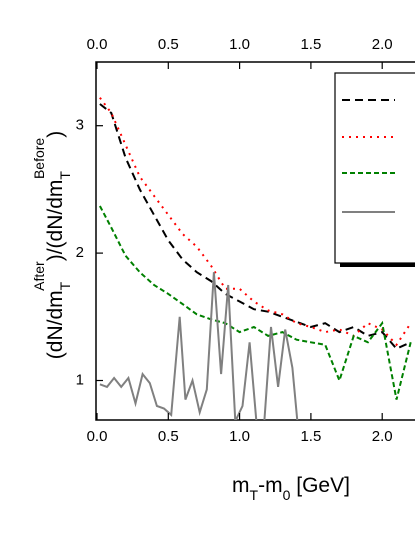 This screenshot has height=537, width=415. What do you see at coordinates (239, 44) in the screenshot?
I see `x2-tick-label: 1.0` at bounding box center [239, 44].